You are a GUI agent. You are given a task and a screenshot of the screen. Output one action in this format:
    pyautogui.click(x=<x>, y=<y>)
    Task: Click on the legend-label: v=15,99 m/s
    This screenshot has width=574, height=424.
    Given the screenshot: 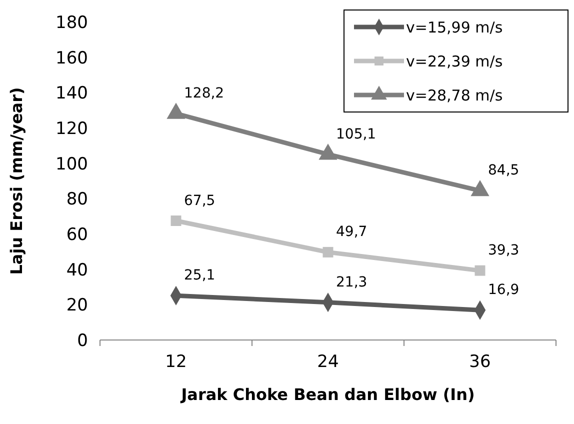 What is the action you would take?
    pyautogui.click(x=454, y=27)
    